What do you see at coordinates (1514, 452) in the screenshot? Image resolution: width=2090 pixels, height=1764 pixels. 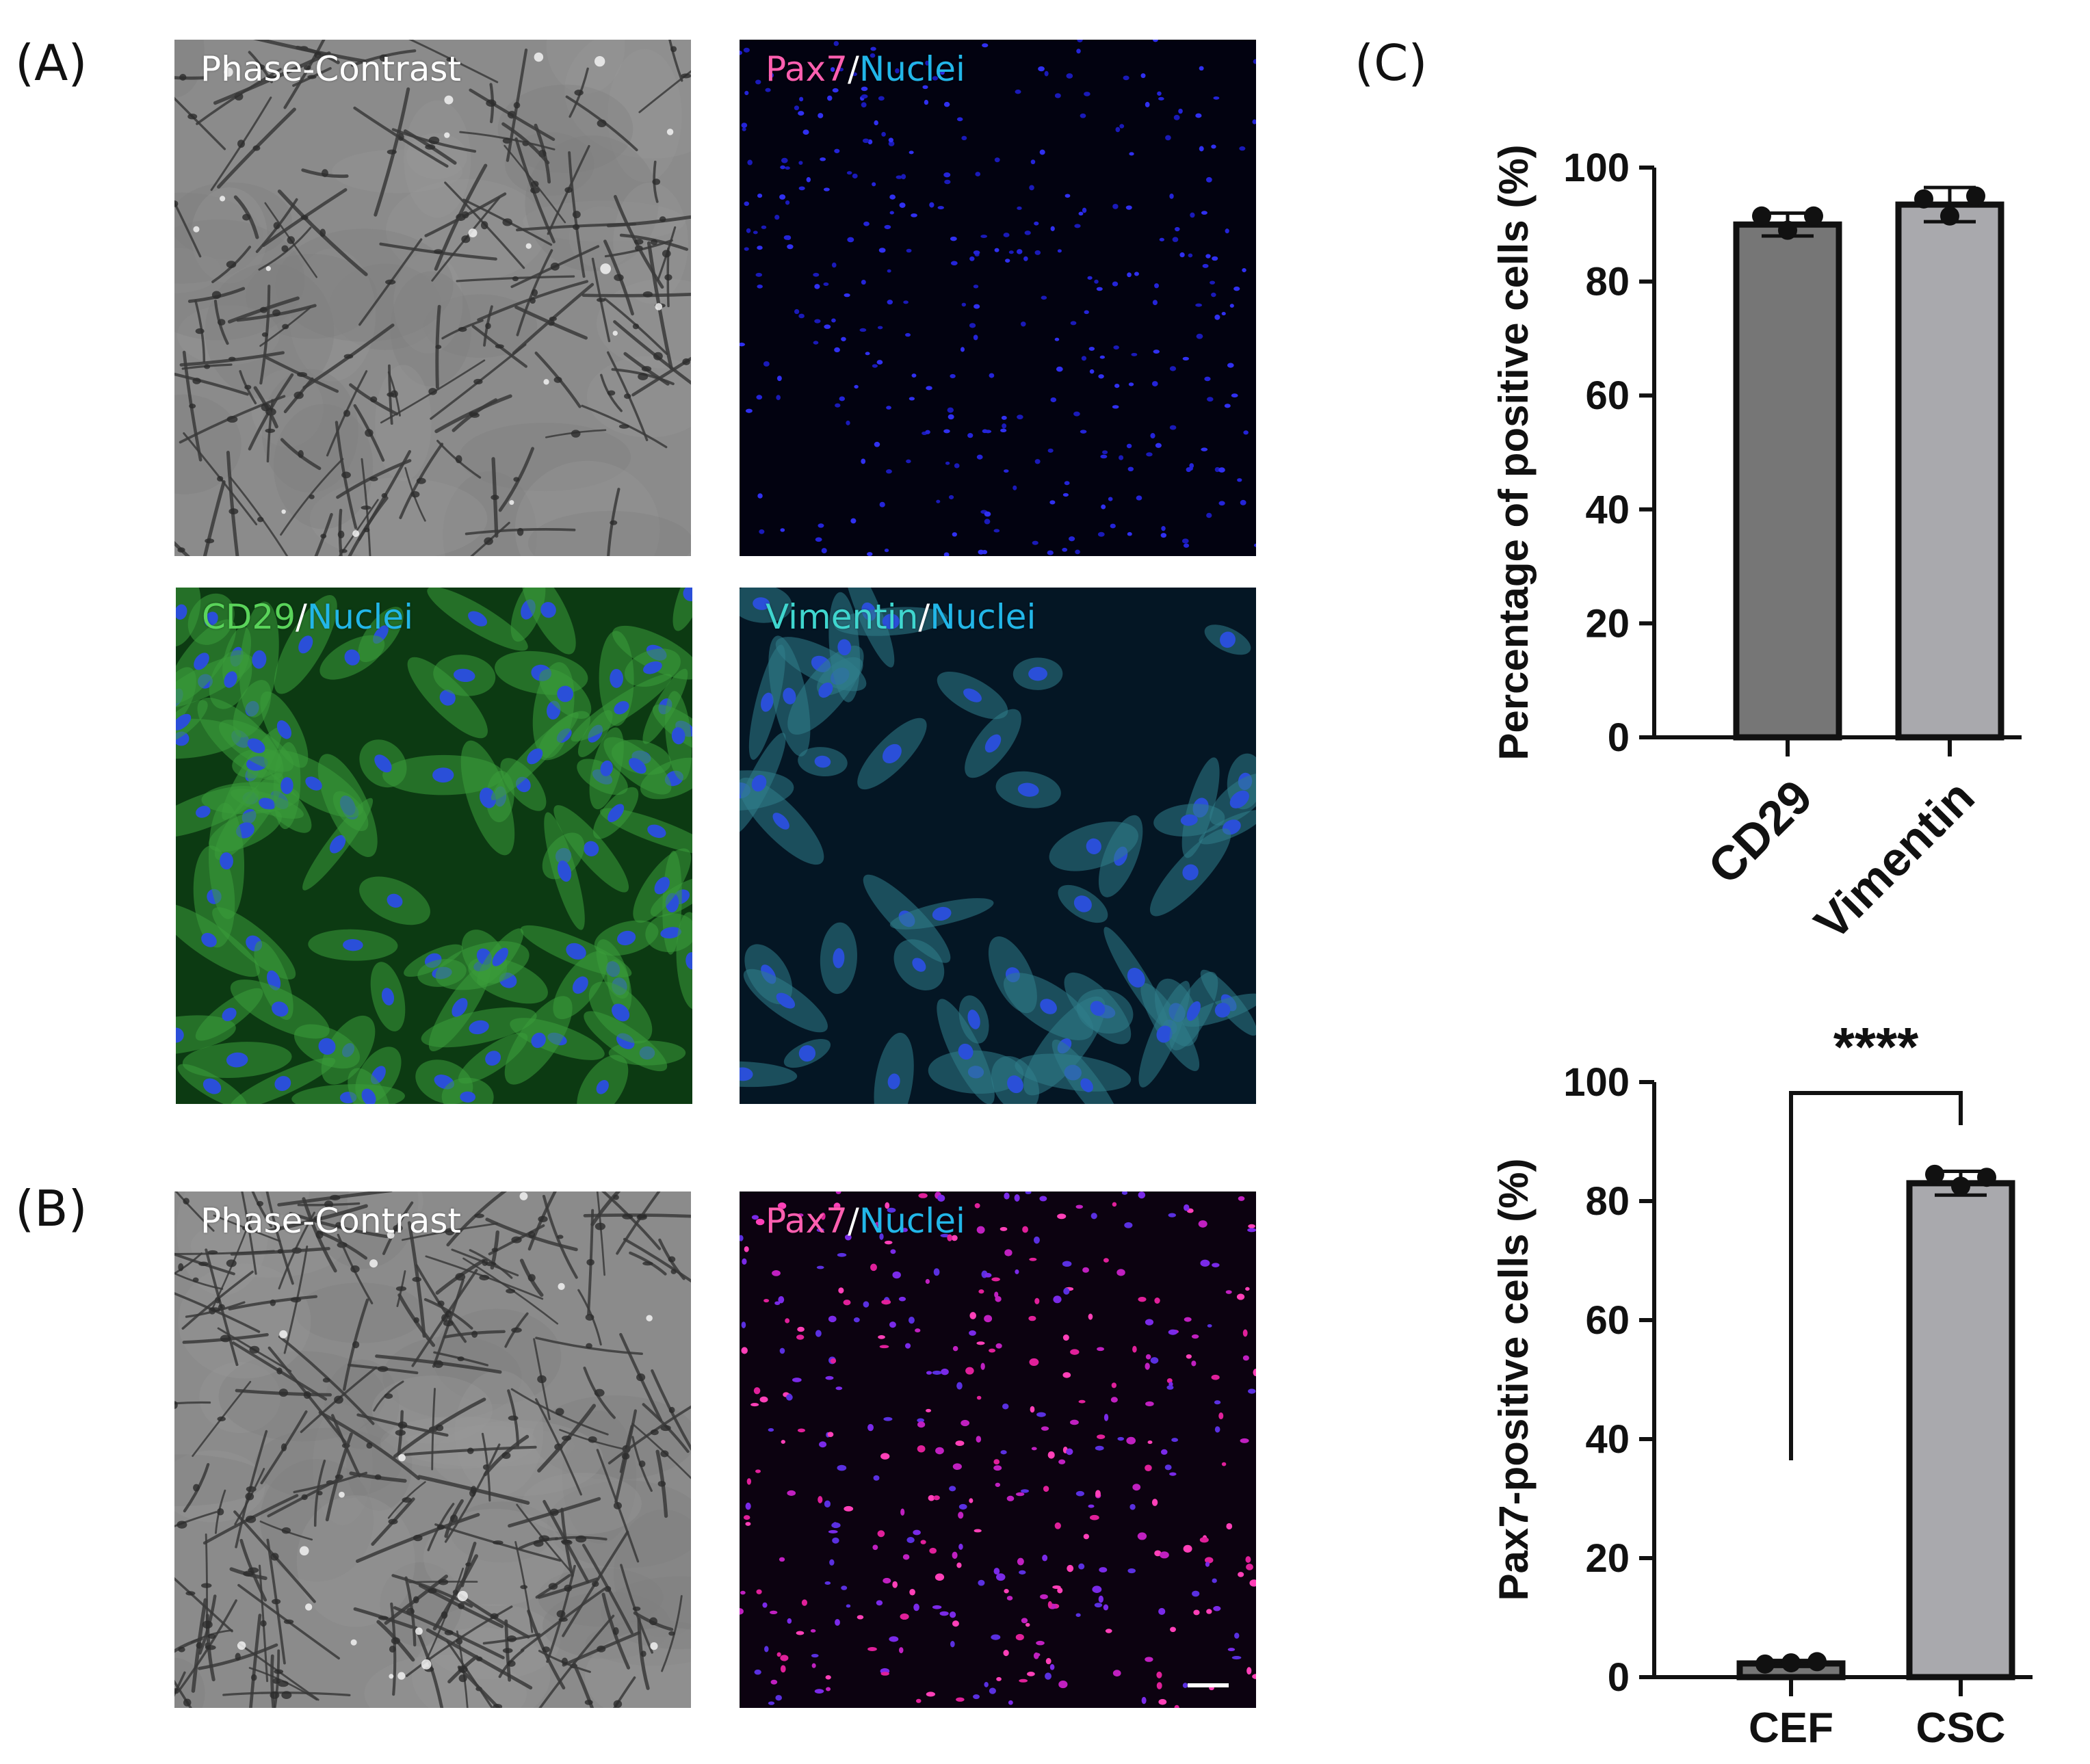 I see `y-axis-label: Percentage of positive cells (%)` at bounding box center [1514, 452].